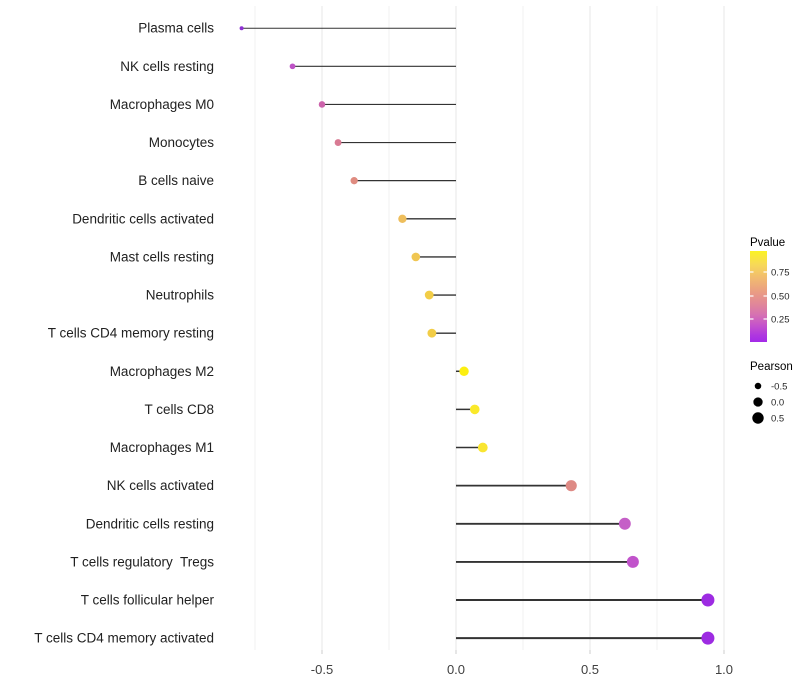 The image size is (800, 700). Describe the element at coordinates (590, 669) in the screenshot. I see `x-tick-label: 0.5` at that location.